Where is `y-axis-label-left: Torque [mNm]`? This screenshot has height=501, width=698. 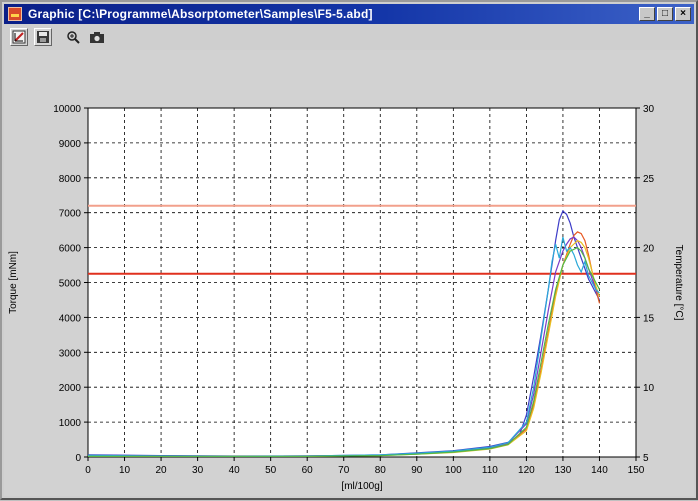 y-axis-label-left: Torque [mNm] is located at coordinates (13, 282).